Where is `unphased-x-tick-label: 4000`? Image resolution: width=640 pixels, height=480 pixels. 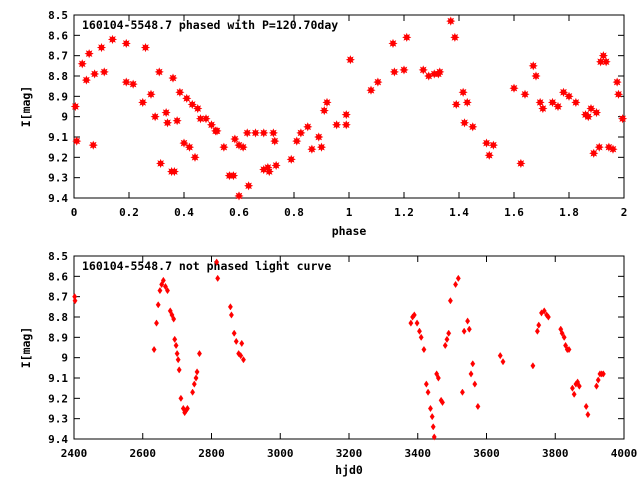
unphased-x-tick-label: 4000 is located at coordinates (624, 453).